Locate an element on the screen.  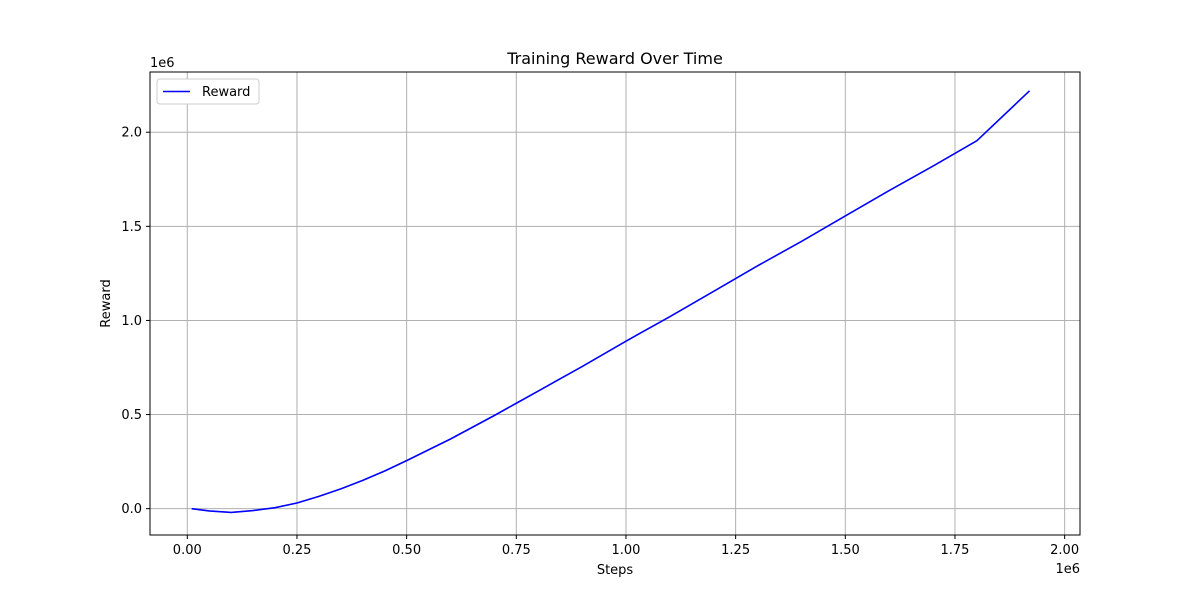
chart-title: Training Reward Over Time is located at coordinates (614, 58).